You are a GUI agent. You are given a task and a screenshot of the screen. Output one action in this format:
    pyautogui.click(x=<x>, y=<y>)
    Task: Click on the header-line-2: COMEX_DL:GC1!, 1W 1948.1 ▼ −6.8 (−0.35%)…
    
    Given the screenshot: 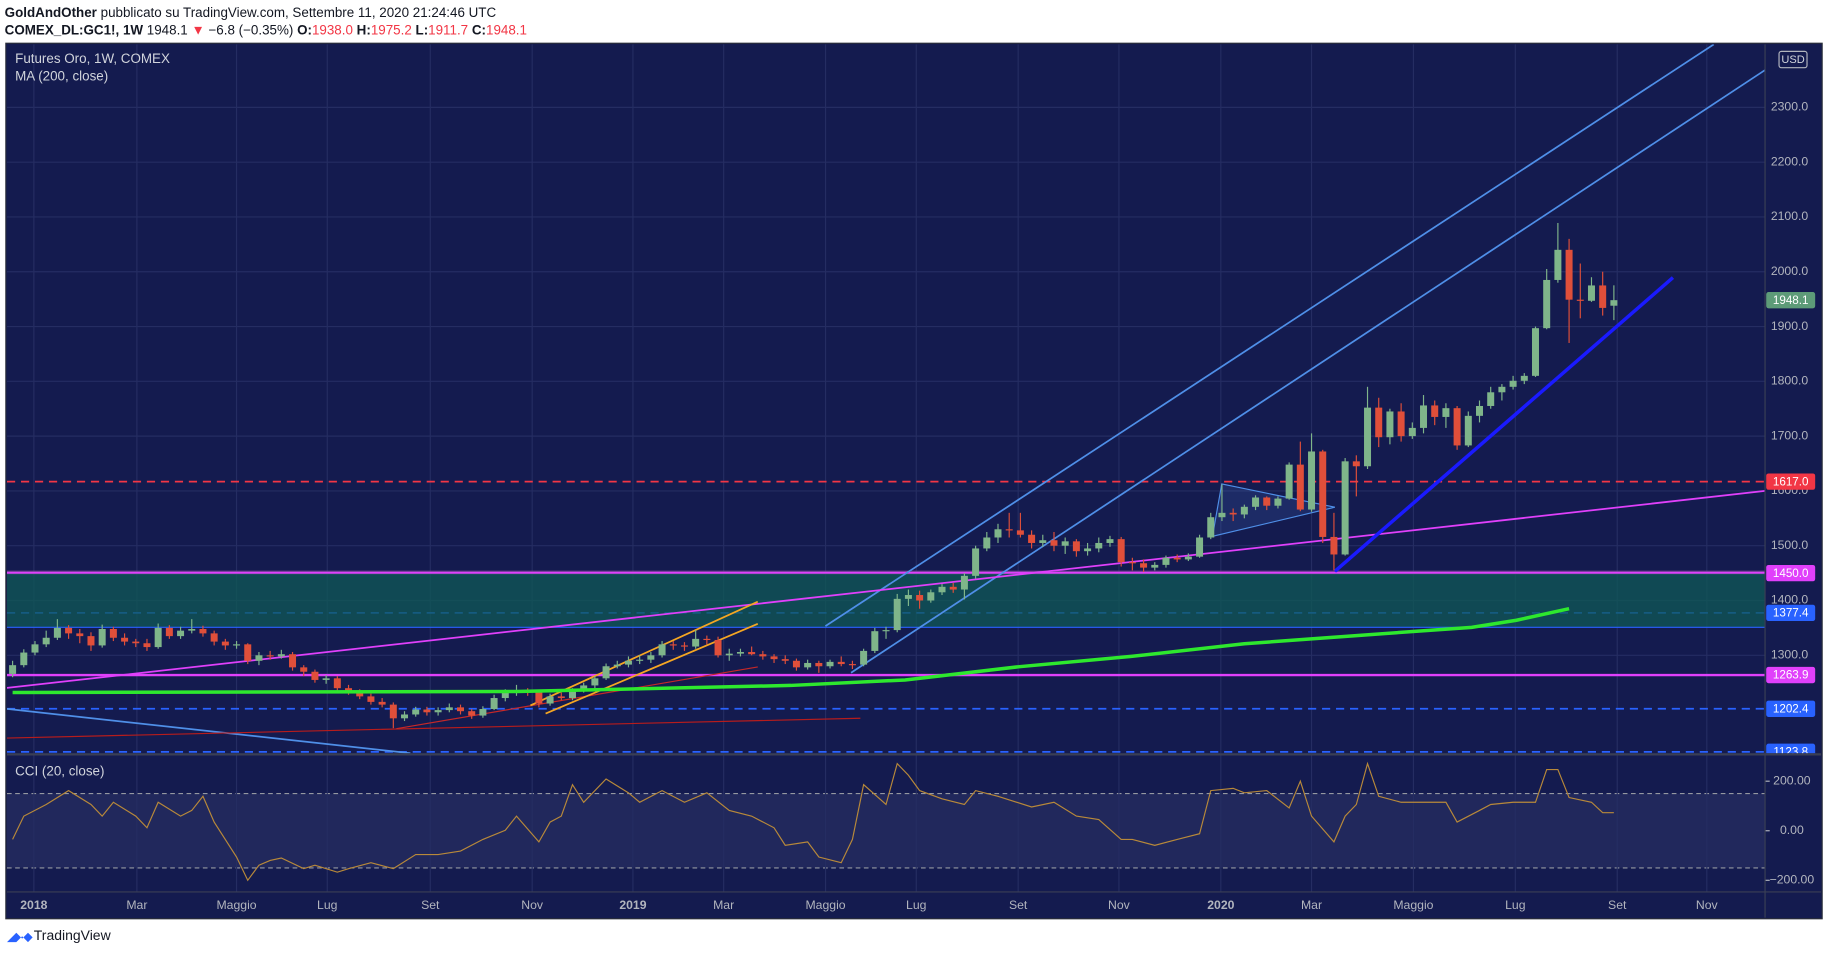 What is the action you would take?
    pyautogui.click(x=266, y=29)
    